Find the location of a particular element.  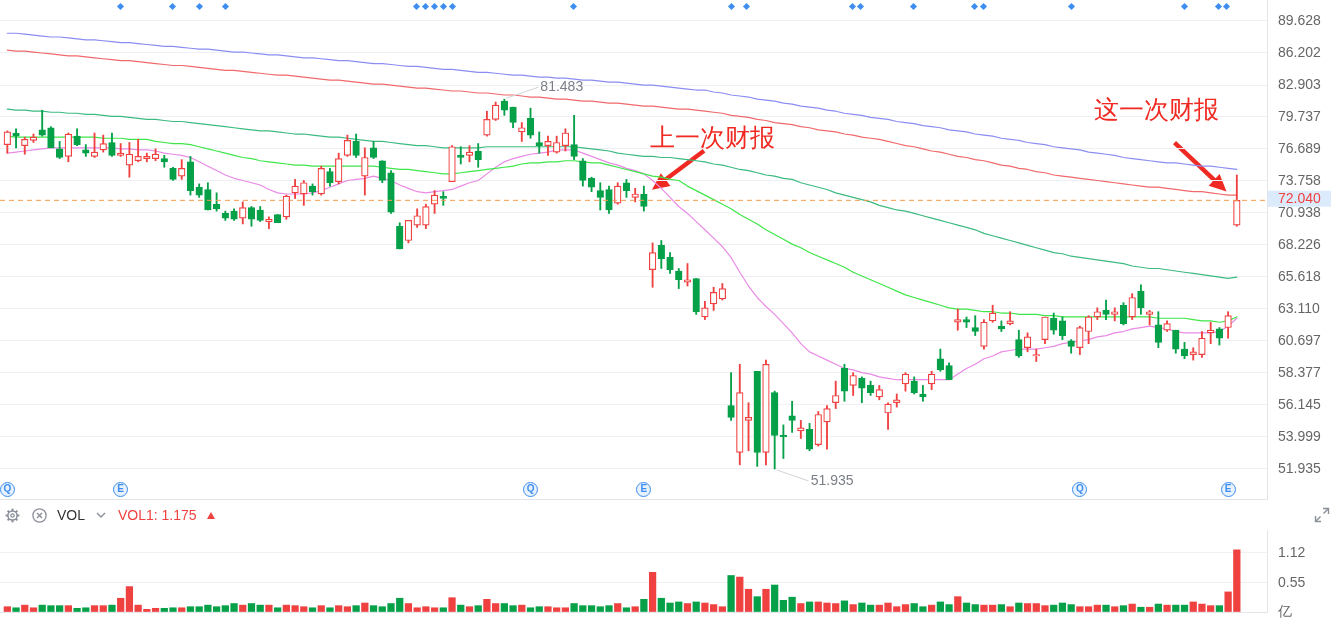

annotation: Q is located at coordinates (1079, 488).